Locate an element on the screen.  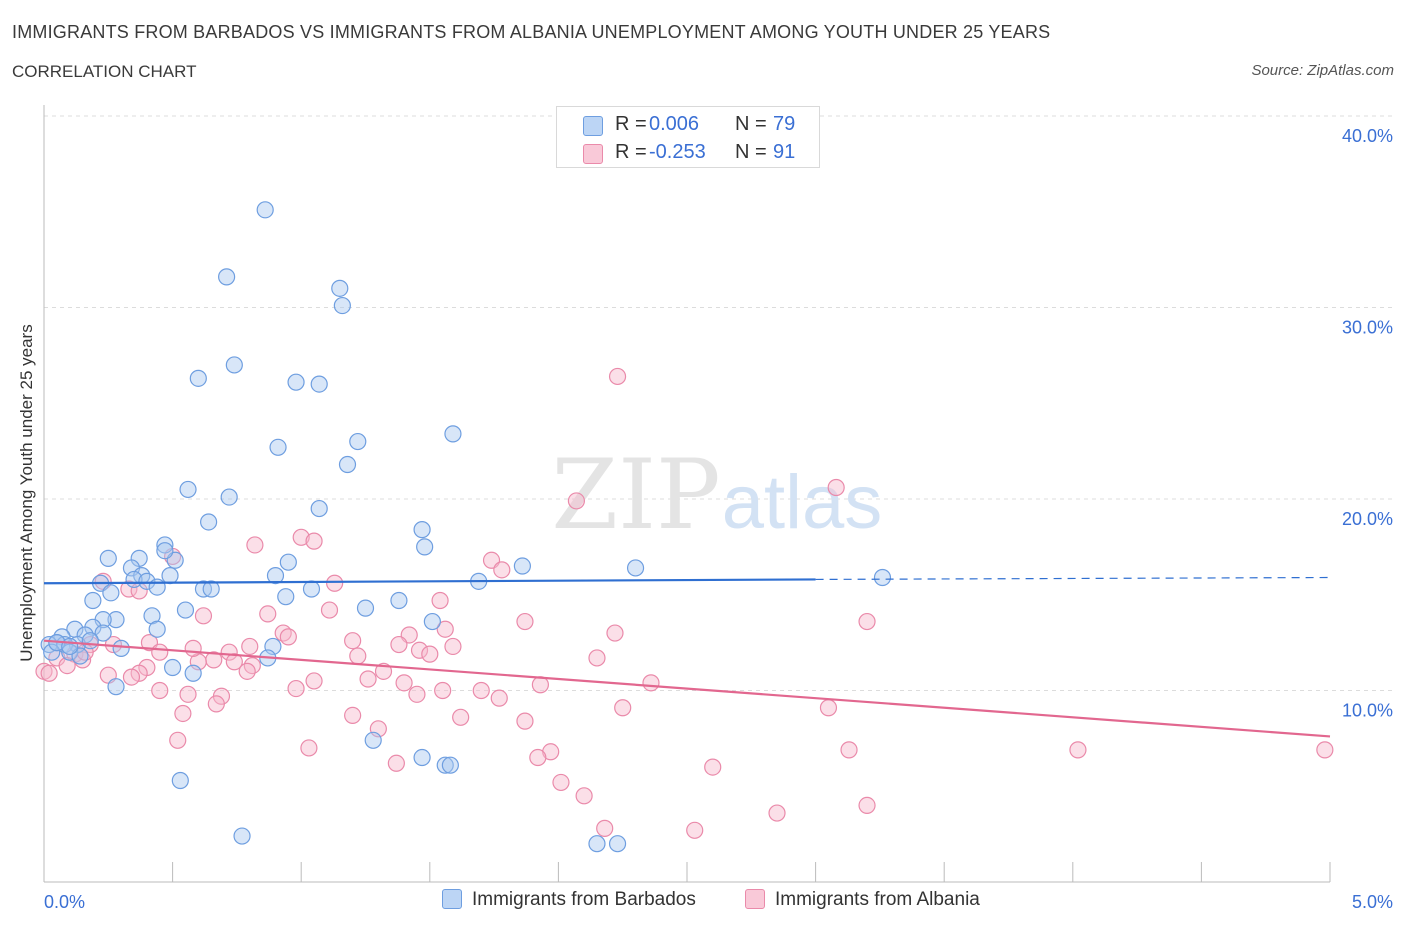
x-tick-labels: 0.0% 5.0% is located at coordinates (718, 902).